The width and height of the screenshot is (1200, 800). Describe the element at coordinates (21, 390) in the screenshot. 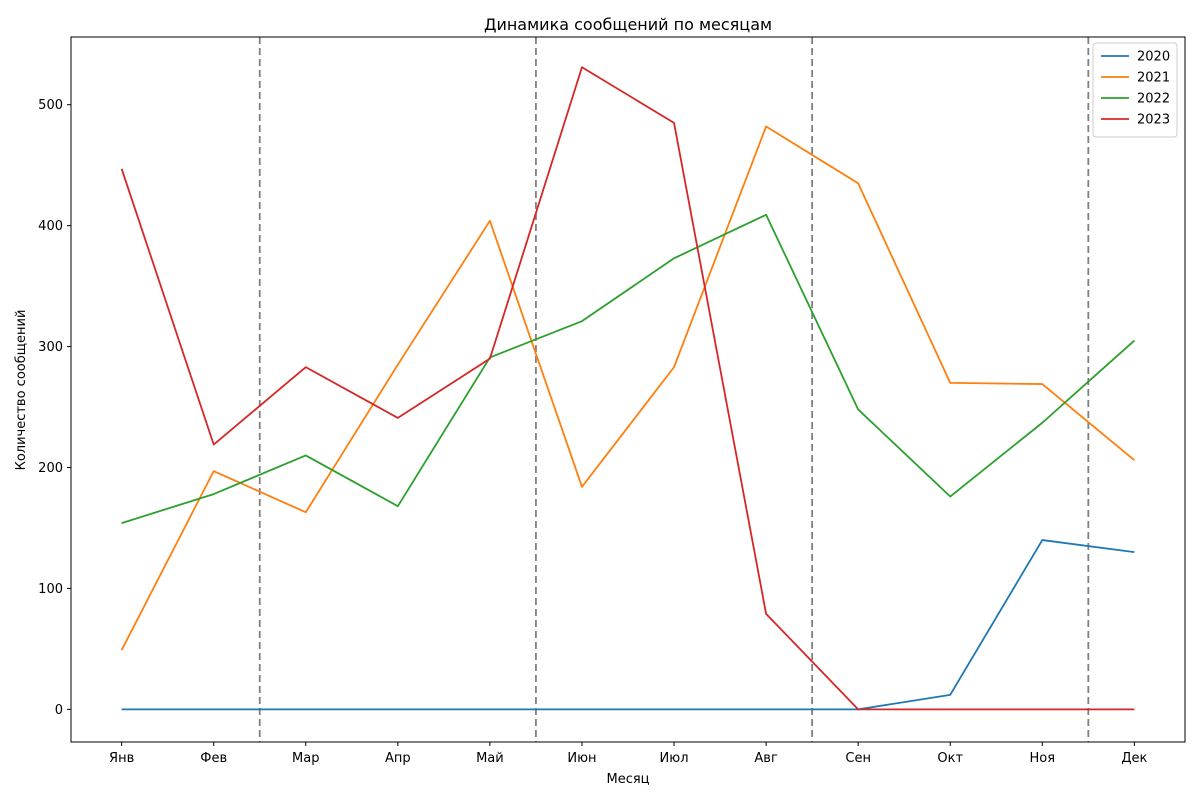

I see `y-axis-label: Количество сообщений` at that location.